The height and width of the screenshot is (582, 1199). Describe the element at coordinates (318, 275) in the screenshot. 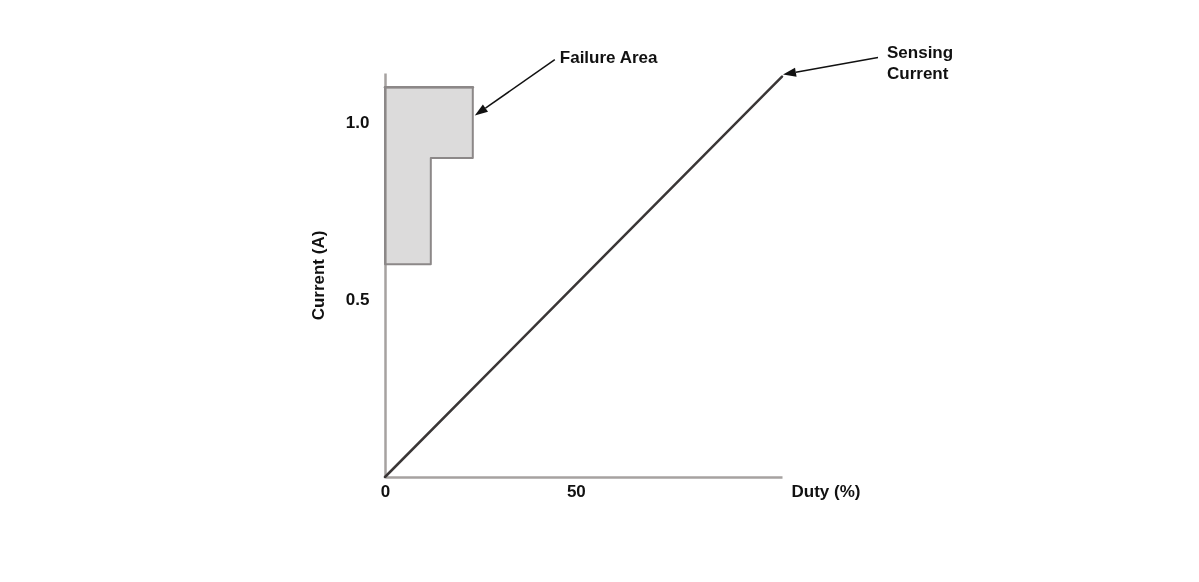

I see `y-axis-title: Current (A)` at that location.